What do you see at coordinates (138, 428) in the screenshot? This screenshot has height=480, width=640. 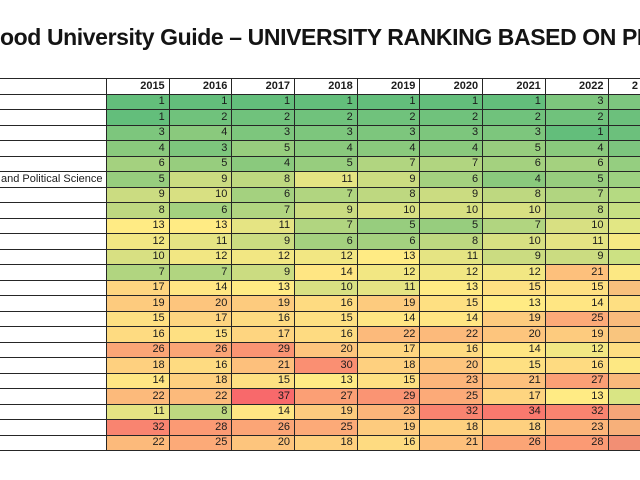 I see `rank-cell: 32` at bounding box center [138, 428].